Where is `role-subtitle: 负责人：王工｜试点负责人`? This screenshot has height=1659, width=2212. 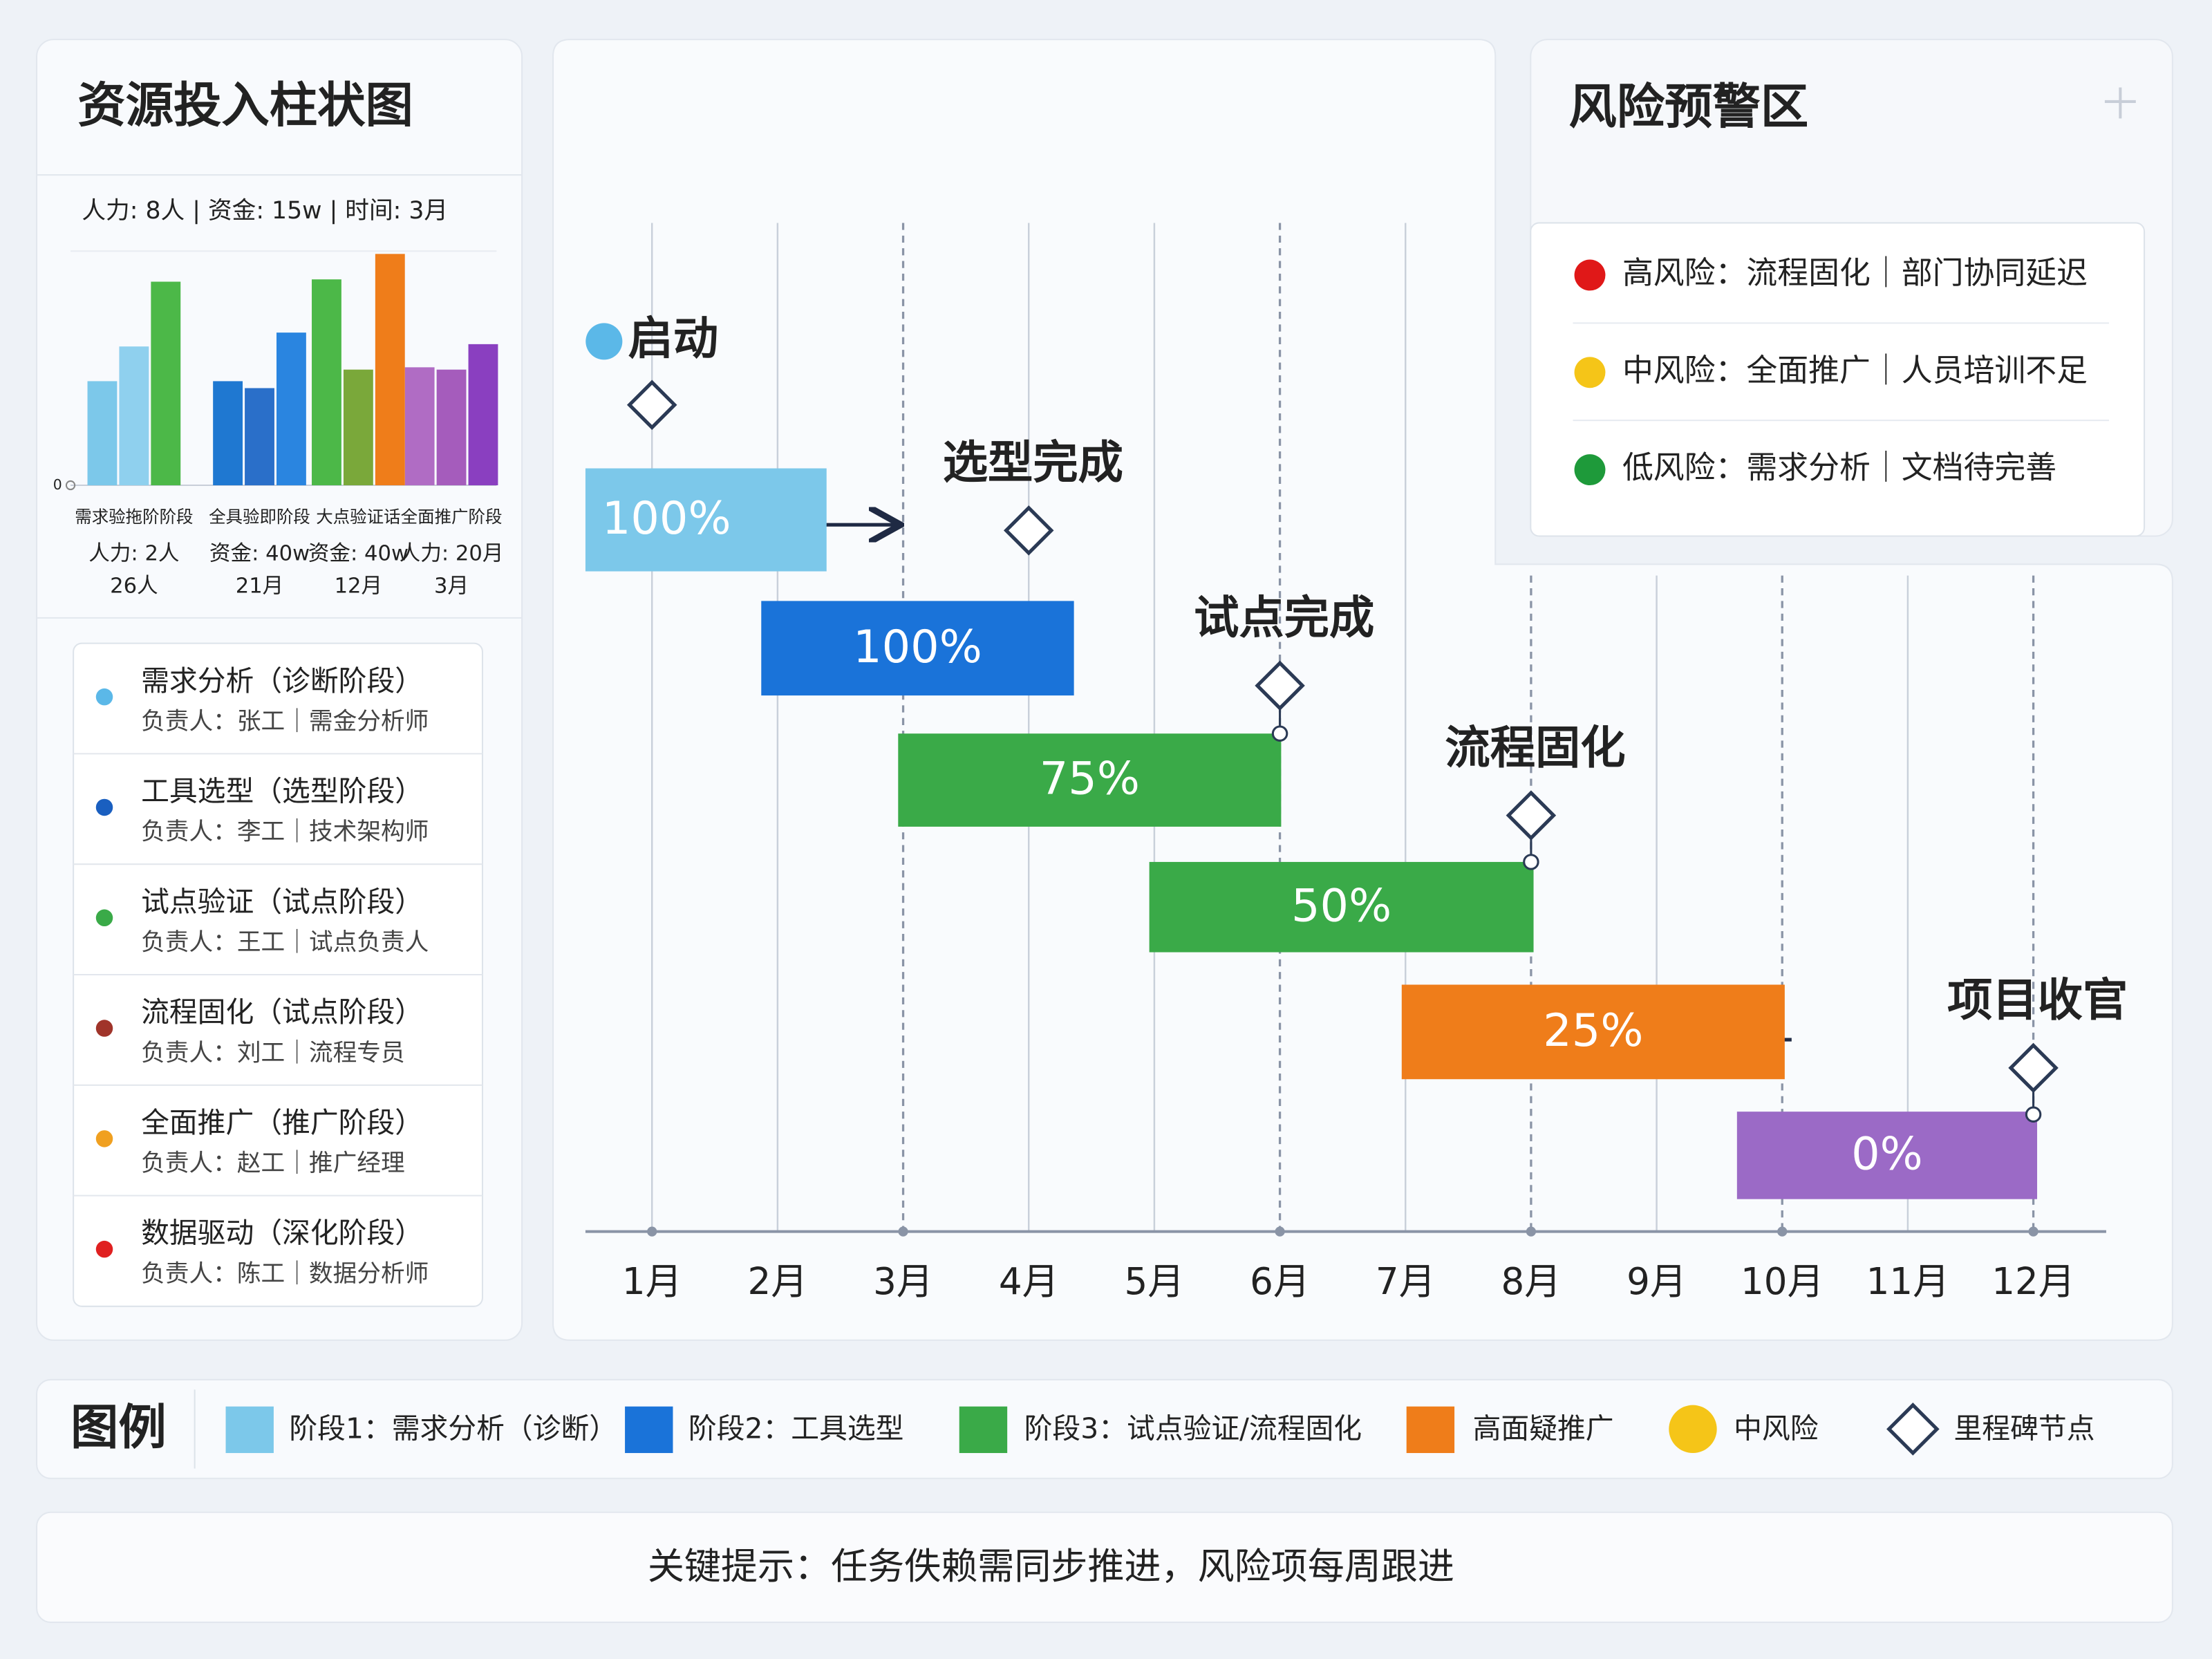
role-subtitle: 负责人：王工｜试点负责人 is located at coordinates (285, 942).